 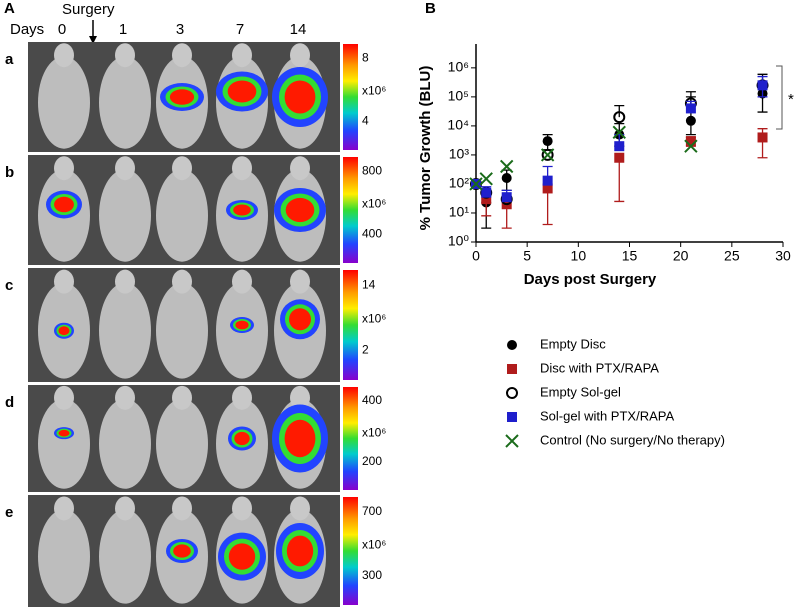 I want to click on x-tick-label: 0, so click(x=476, y=256).